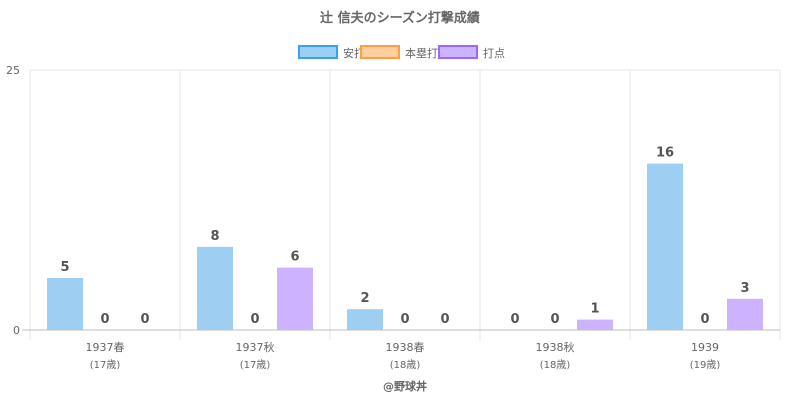 This screenshot has height=400, width=800. Describe the element at coordinates (554, 319) in the screenshot. I see `data-label-1-3: 0` at that location.